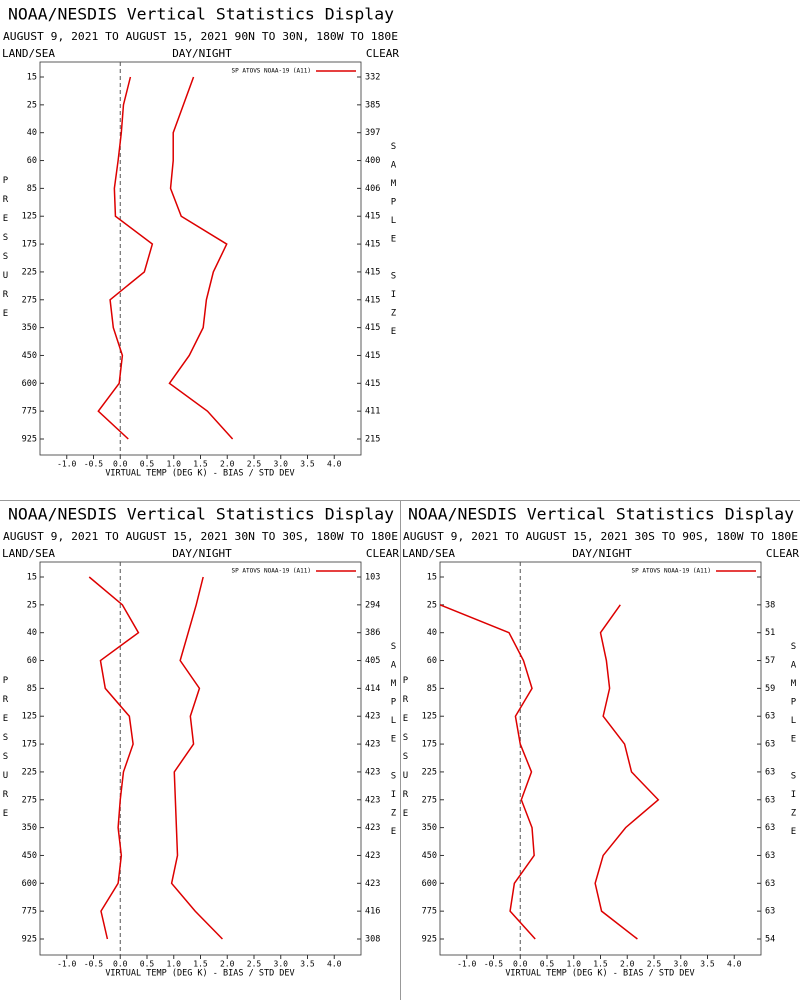  I want to click on y-tick-label: 275, so click(29, 800).